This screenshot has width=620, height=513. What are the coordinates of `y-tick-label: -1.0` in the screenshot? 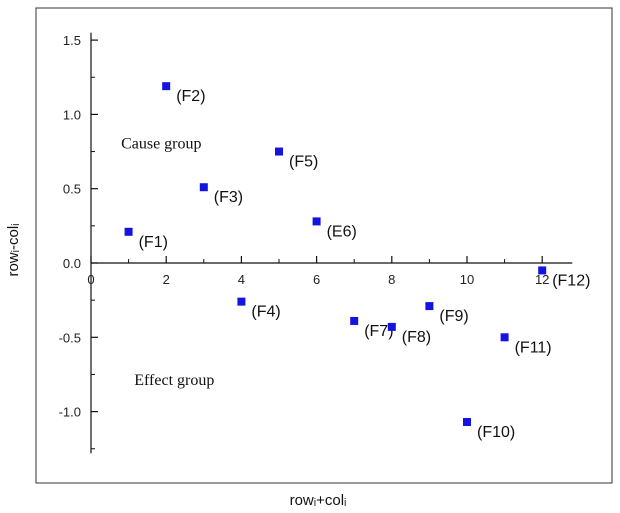 It's located at (70, 412).